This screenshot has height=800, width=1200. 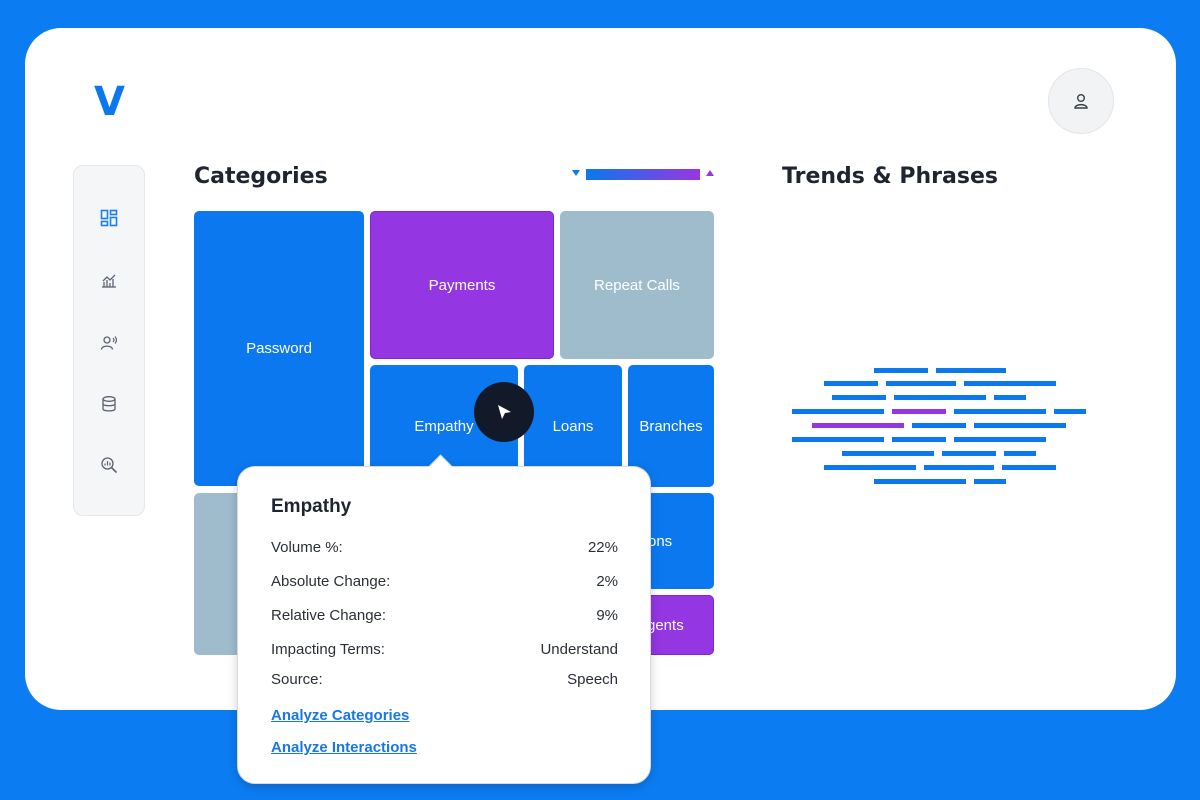 I want to click on treemap-tile-branches: Branches, so click(x=671, y=426).